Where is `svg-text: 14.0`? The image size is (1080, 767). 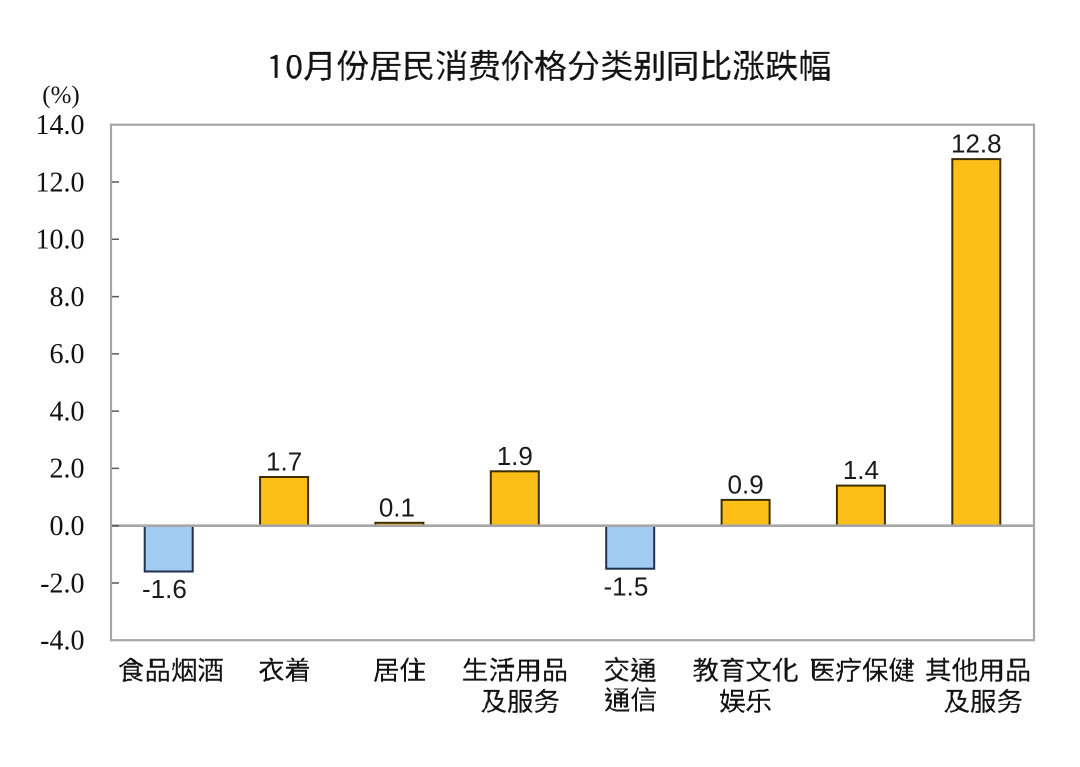 svg-text: 14.0 is located at coordinates (60, 125).